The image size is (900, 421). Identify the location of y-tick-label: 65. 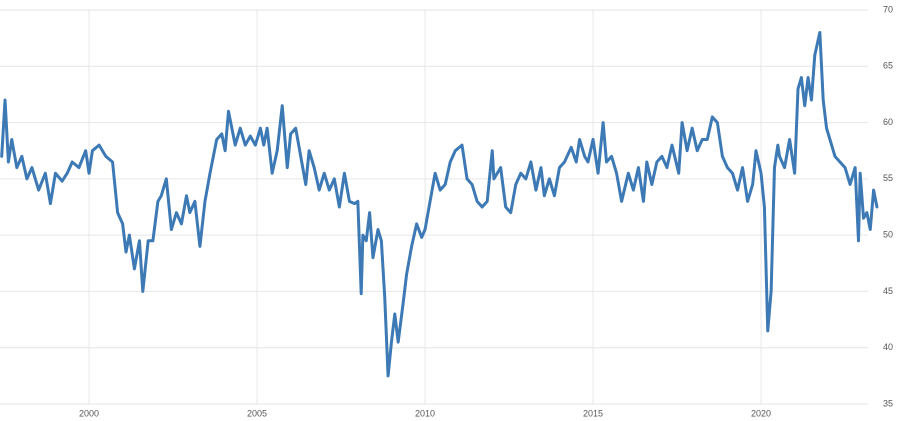
(888, 66).